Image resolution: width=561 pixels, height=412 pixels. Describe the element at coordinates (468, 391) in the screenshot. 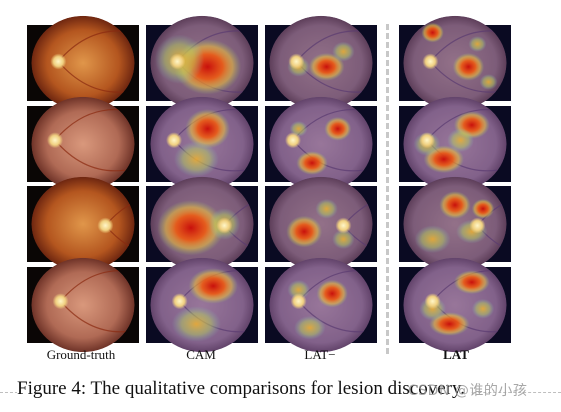

I see `watermark: CSDN @谁的小孩` at that location.